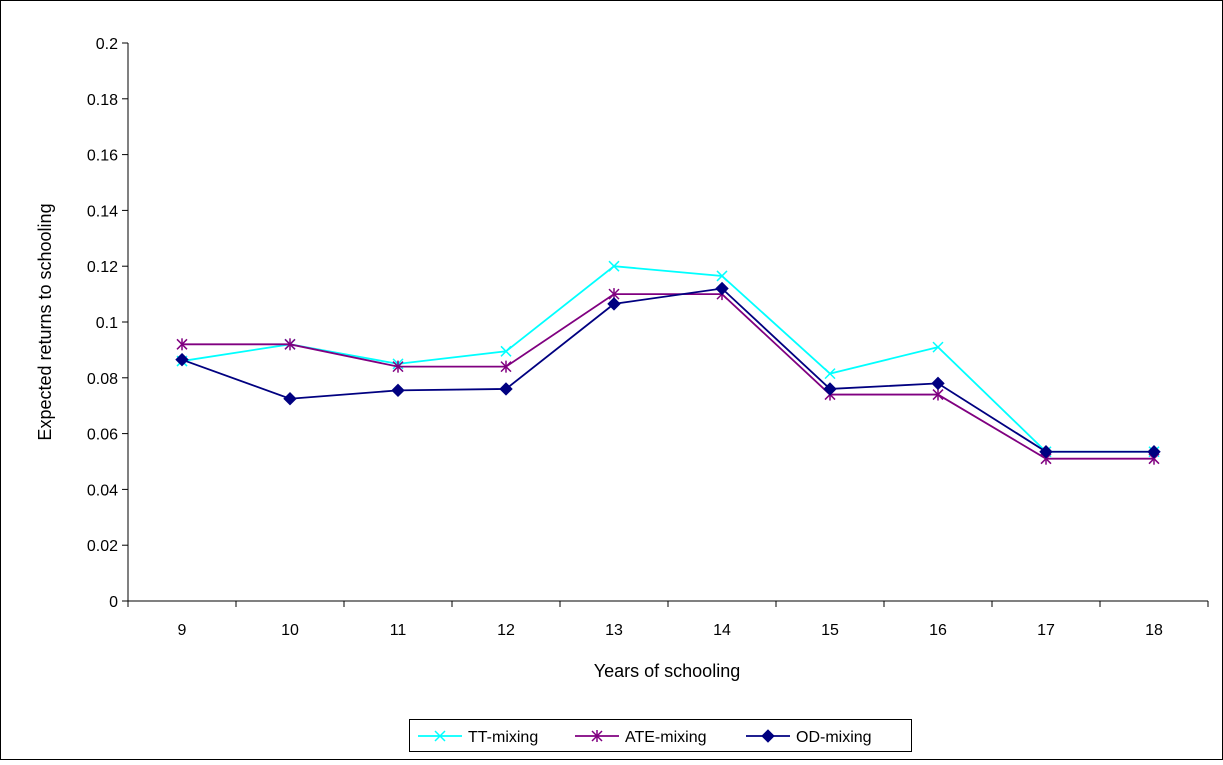  Describe the element at coordinates (290, 630) in the screenshot. I see `x-tick-label: 10` at that location.